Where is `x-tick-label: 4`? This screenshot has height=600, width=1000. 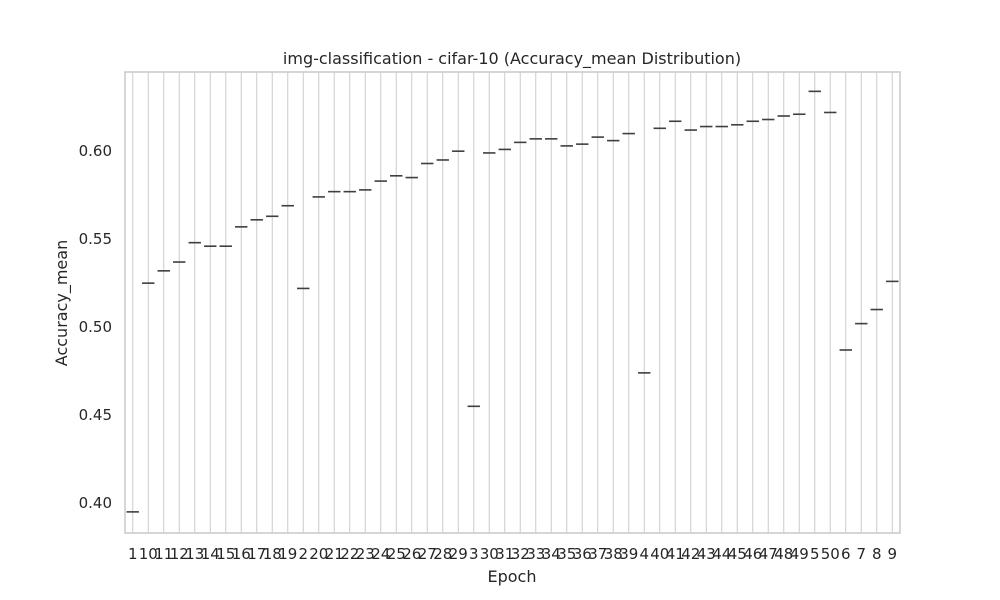 x-tick-label: 4 is located at coordinates (644, 554).